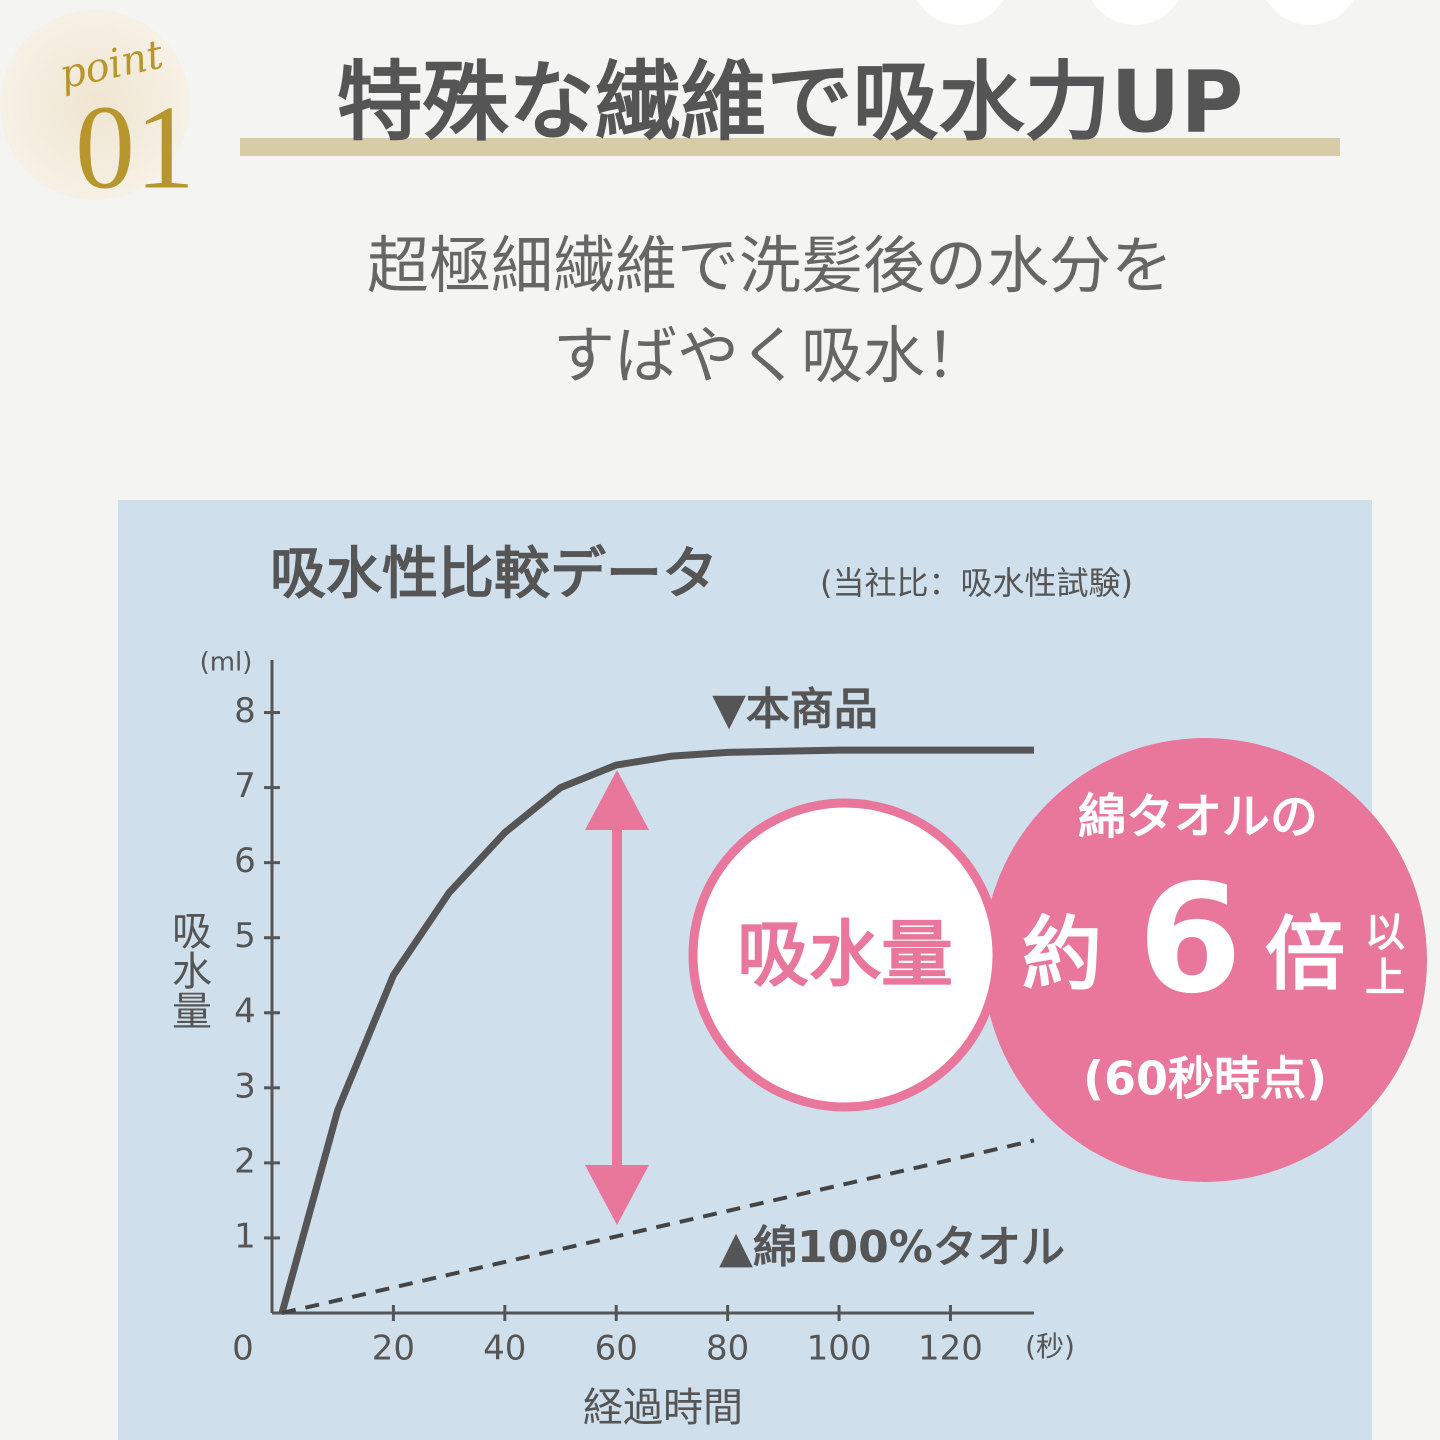 This screenshot has width=1440, height=1440. What do you see at coordinates (658, 1226) in the screenshot?
I see `series-line` at bounding box center [658, 1226].